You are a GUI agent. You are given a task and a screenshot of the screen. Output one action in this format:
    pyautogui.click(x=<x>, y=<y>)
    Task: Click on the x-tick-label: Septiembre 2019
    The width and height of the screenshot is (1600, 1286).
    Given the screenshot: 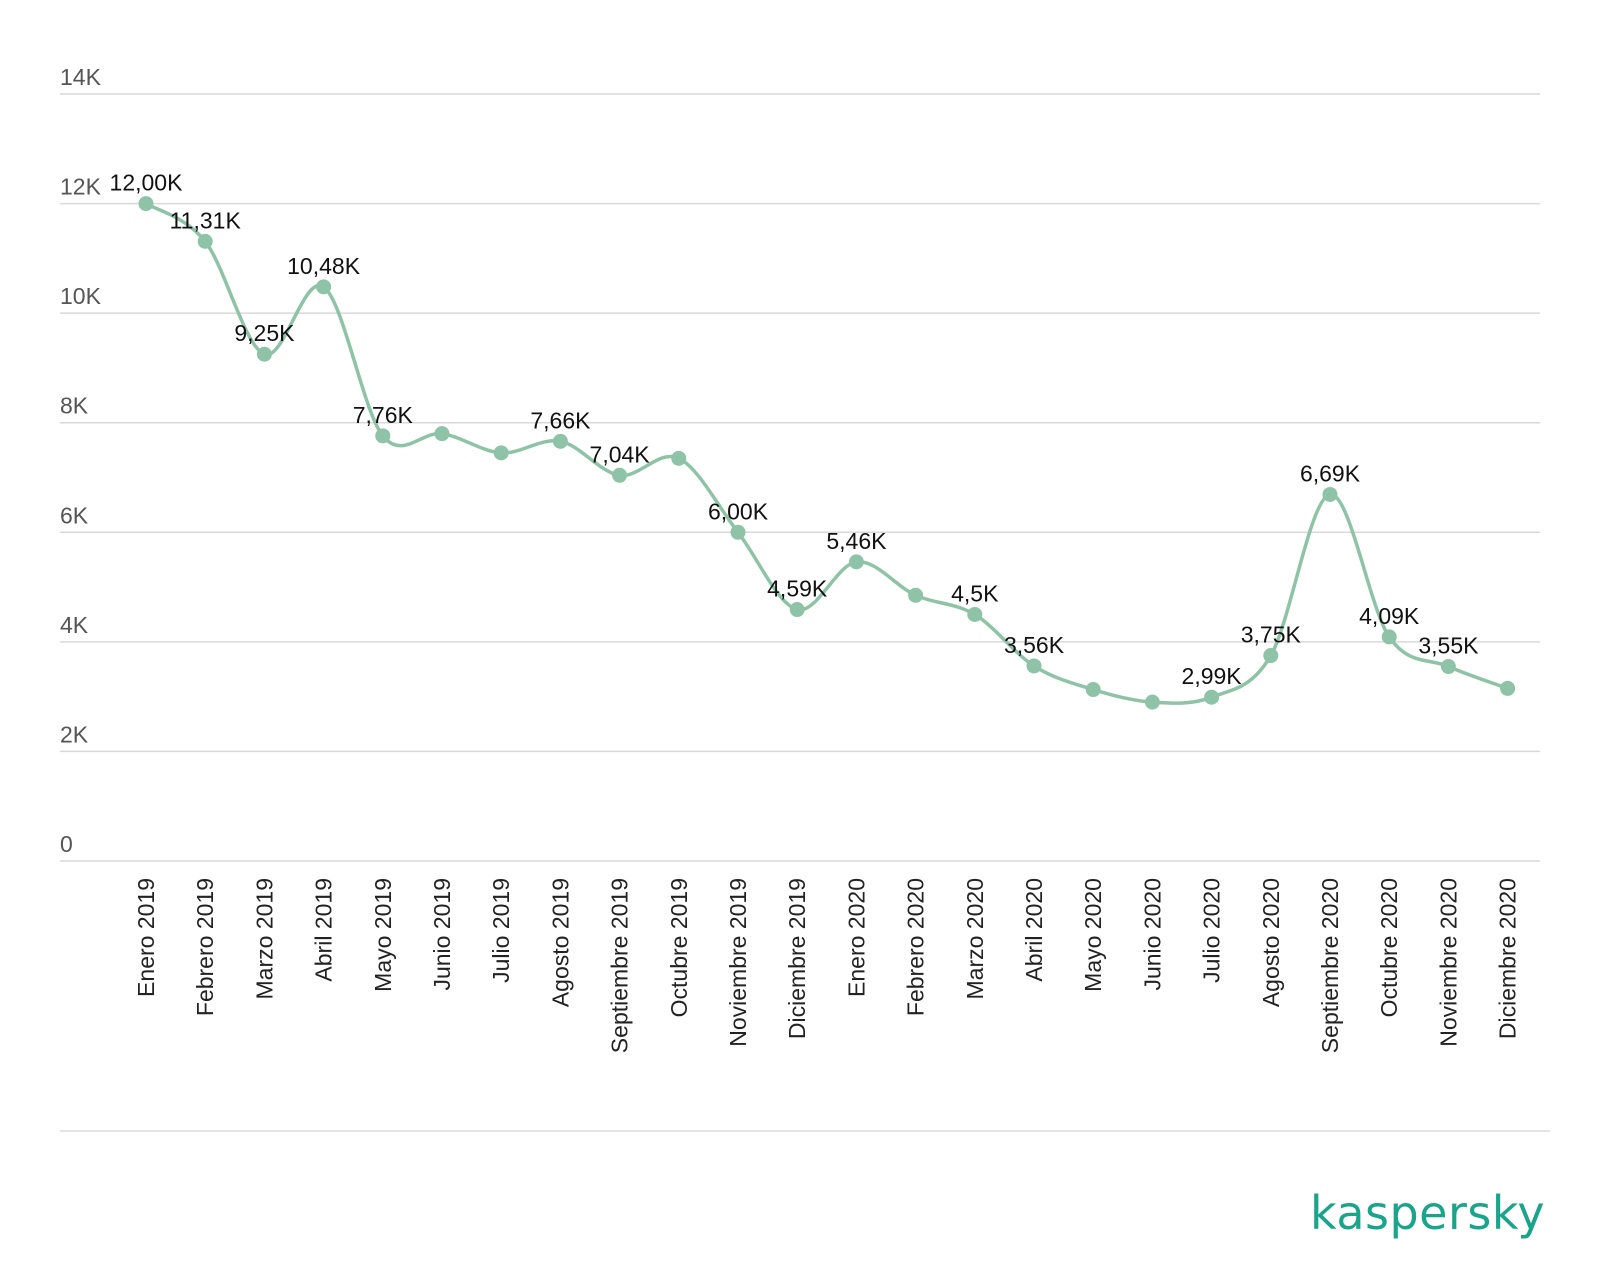 What is the action you would take?
    pyautogui.click(x=620, y=965)
    